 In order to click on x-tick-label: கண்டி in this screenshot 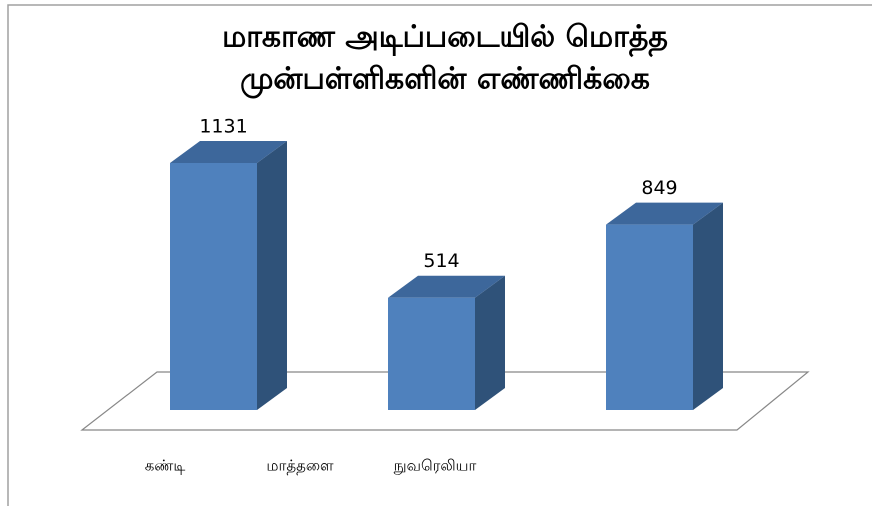, I will do `click(165, 466)`.